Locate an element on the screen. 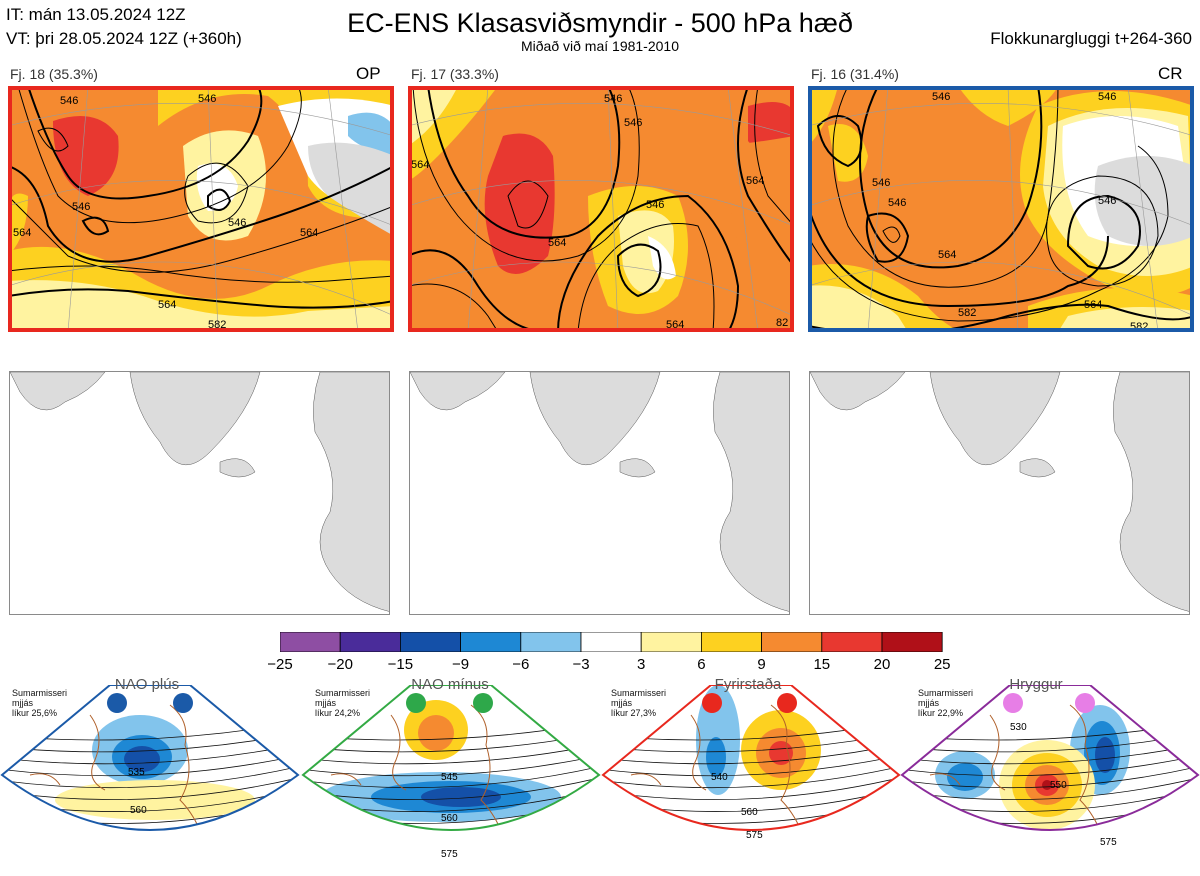 This screenshot has height=876, width=1200. regime-2-info: Sumarmisseri mjjás líkur 24,2% is located at coordinates (342, 703).